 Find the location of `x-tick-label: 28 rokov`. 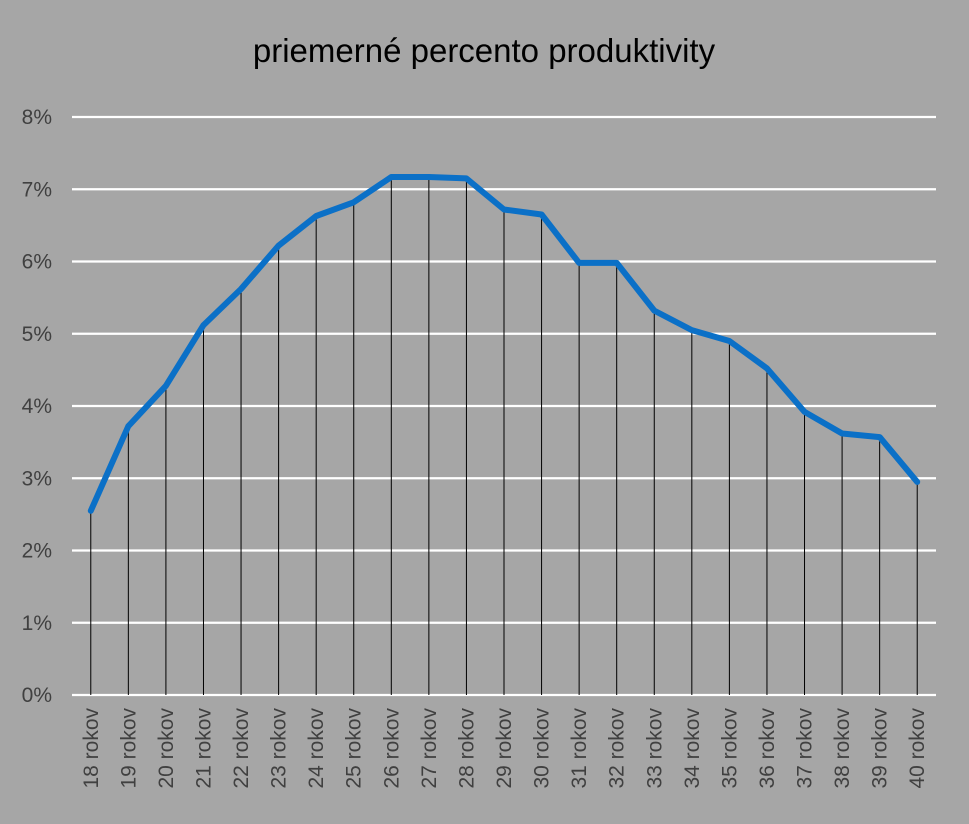

x-tick-label: 28 rokov is located at coordinates (466, 748).